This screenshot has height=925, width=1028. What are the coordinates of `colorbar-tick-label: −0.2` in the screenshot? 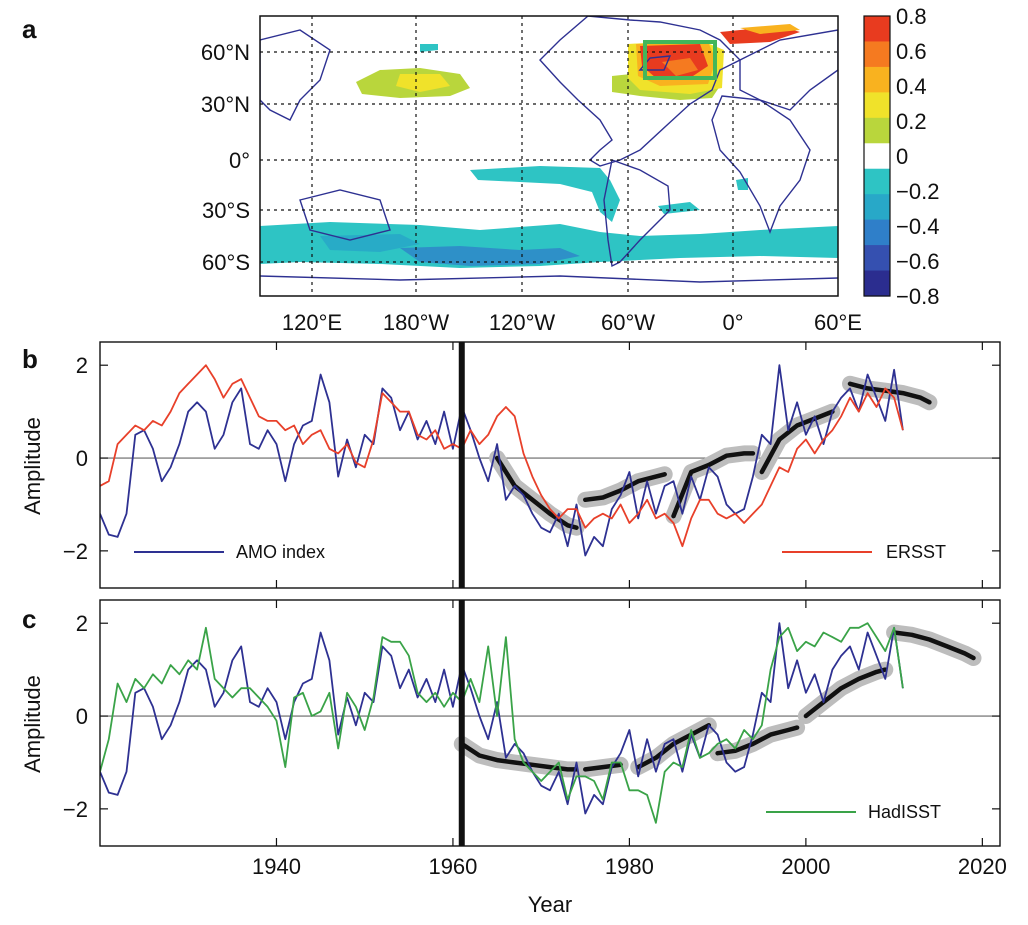 It's located at (917, 191).